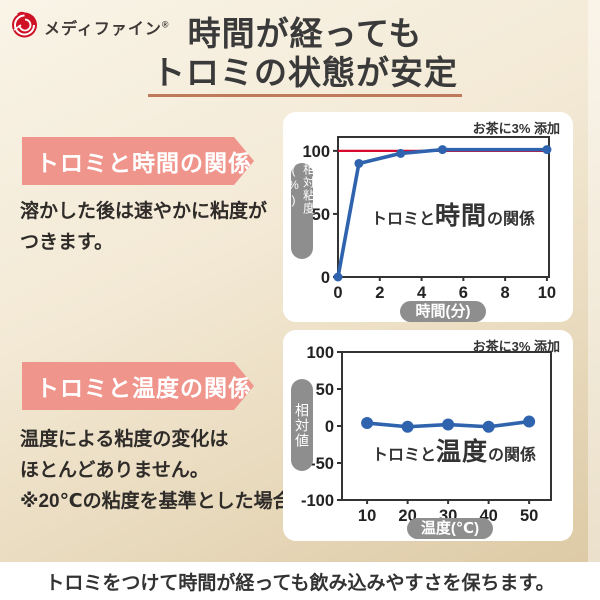 The height and width of the screenshot is (600, 600). I want to click on desc-line: 温度による粘度の変化は, so click(124, 439).